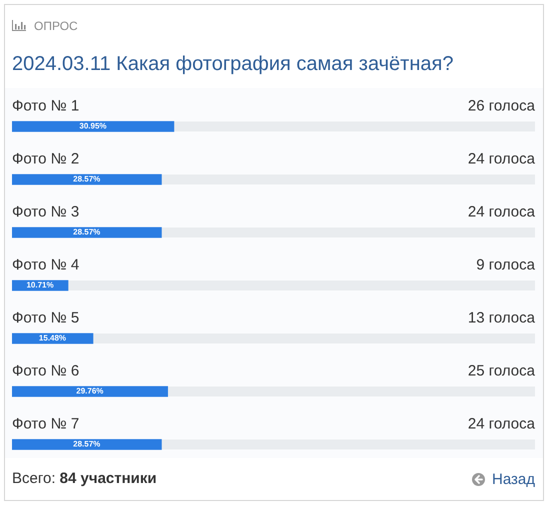 The height and width of the screenshot is (508, 548). I want to click on y-tick-label: Фото № 5, so click(46, 318).